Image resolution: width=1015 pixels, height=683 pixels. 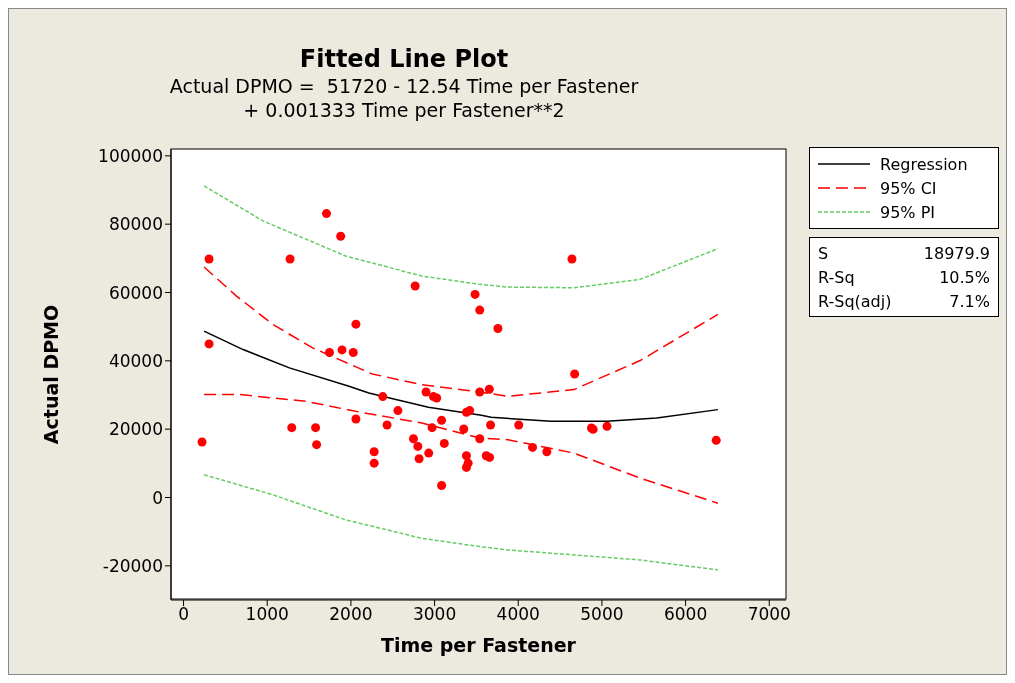 What do you see at coordinates (904, 277) in the screenshot?
I see `text: R-Sq 10.5%` at bounding box center [904, 277].